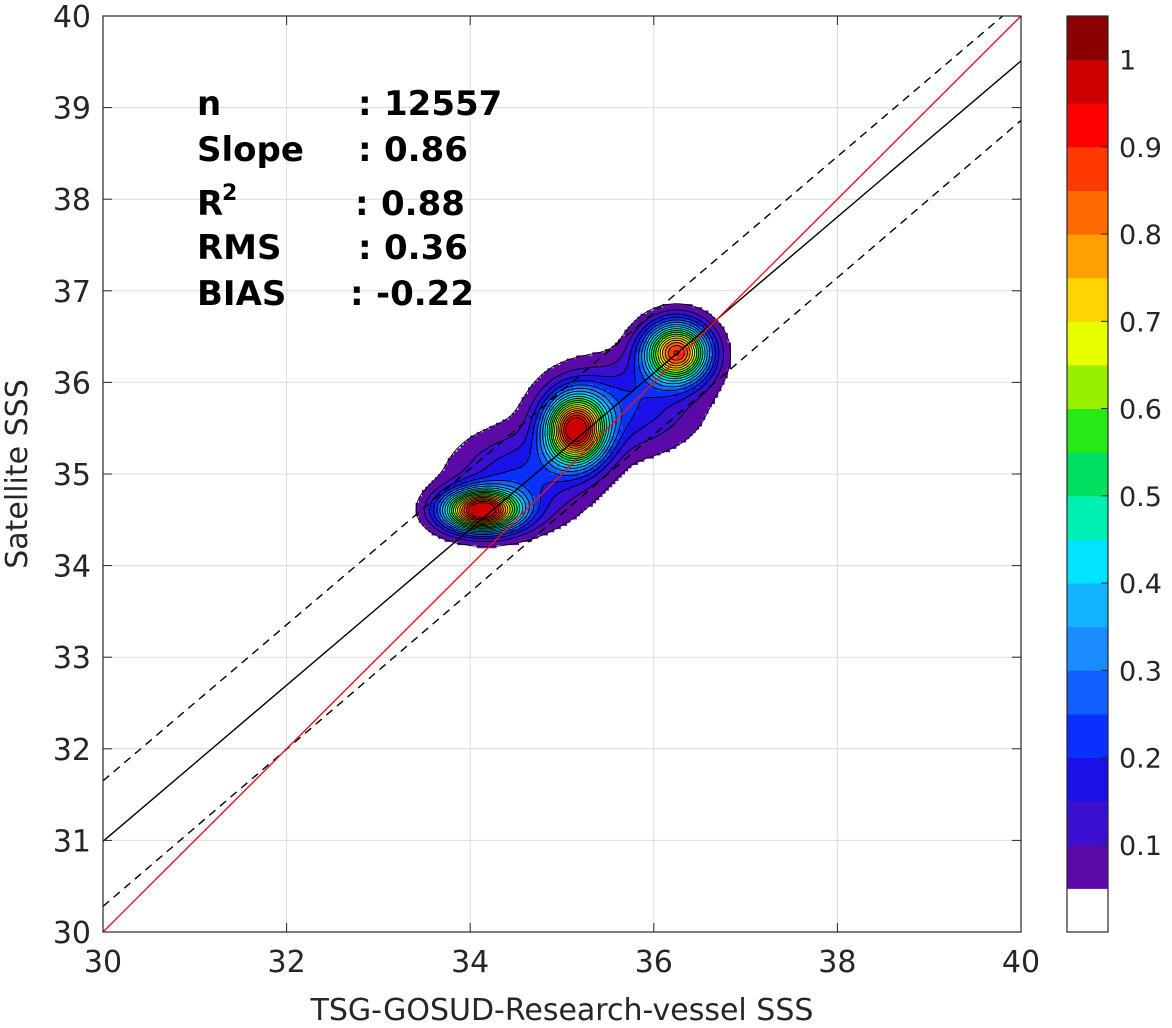 The image size is (1172, 1028). I want to click on density-fill-level, so click(528, 468).